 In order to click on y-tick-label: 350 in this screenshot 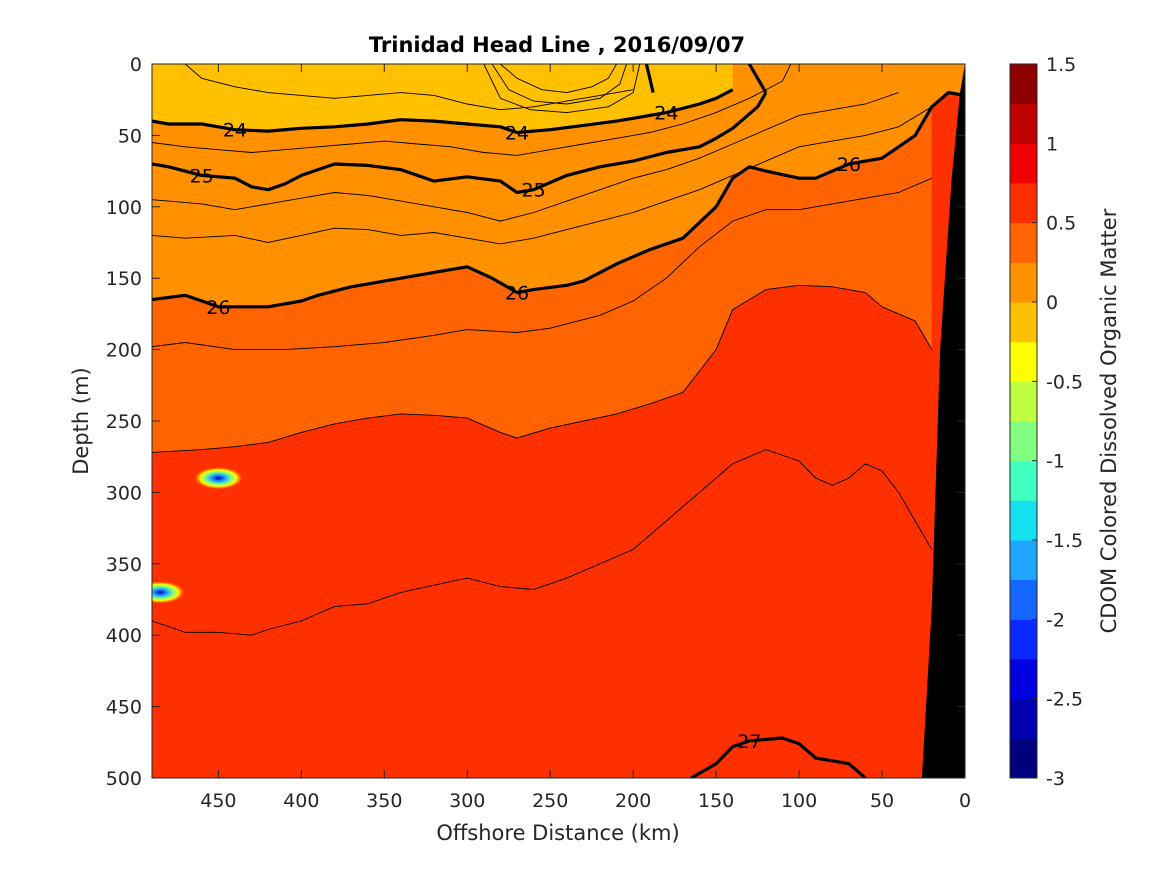, I will do `click(124, 565)`.